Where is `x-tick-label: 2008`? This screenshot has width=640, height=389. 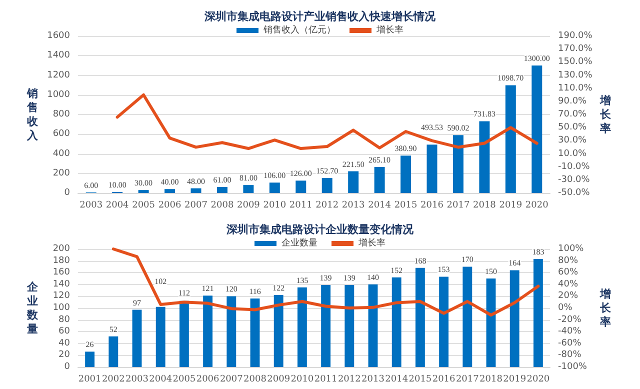 x-tick-label: 2008 is located at coordinates (255, 379).